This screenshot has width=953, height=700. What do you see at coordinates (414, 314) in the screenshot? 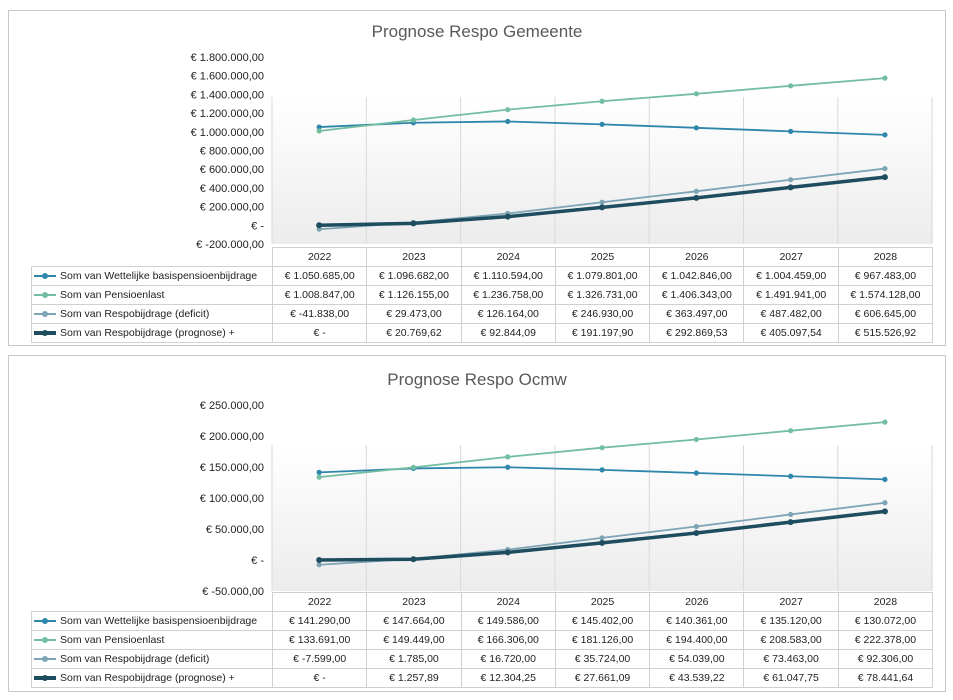
I see `data-label: € 29.473,00` at bounding box center [414, 314].